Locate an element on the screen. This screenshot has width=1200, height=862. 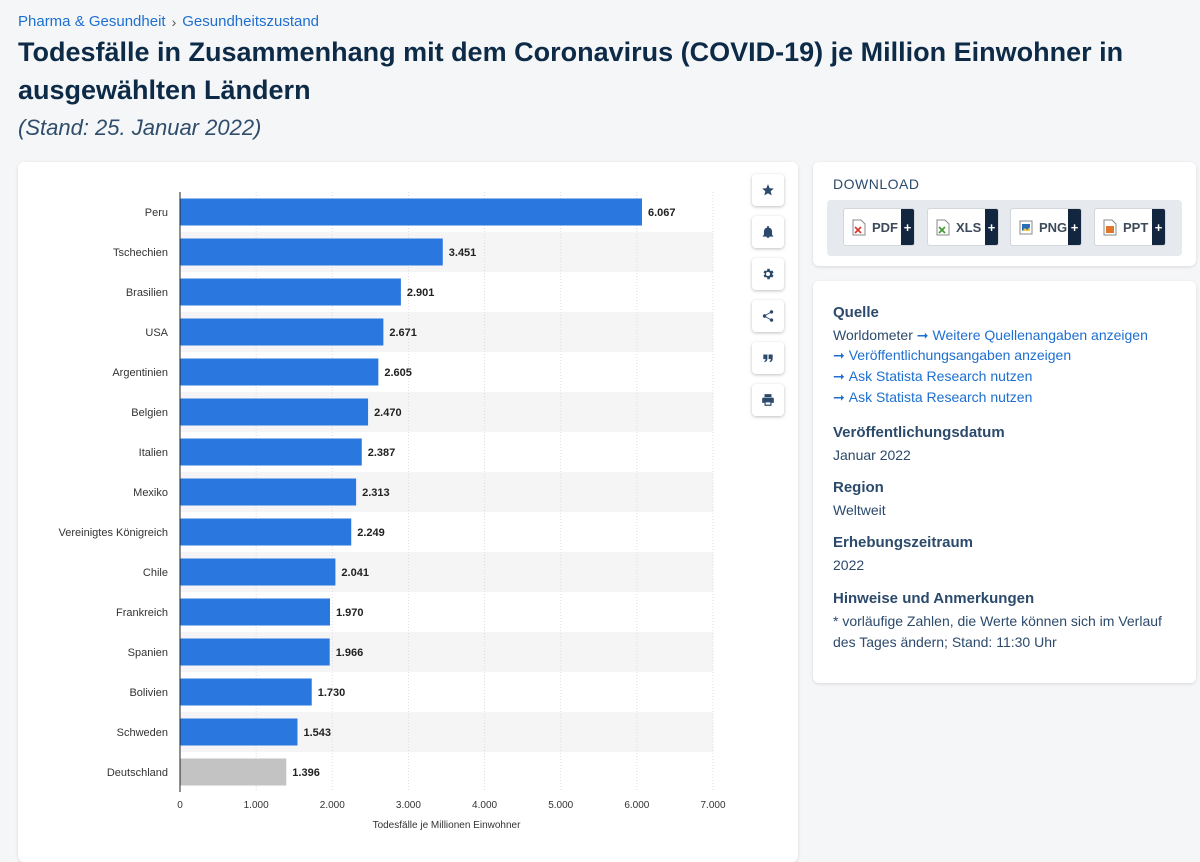
region-value: Weltweit is located at coordinates (859, 510).